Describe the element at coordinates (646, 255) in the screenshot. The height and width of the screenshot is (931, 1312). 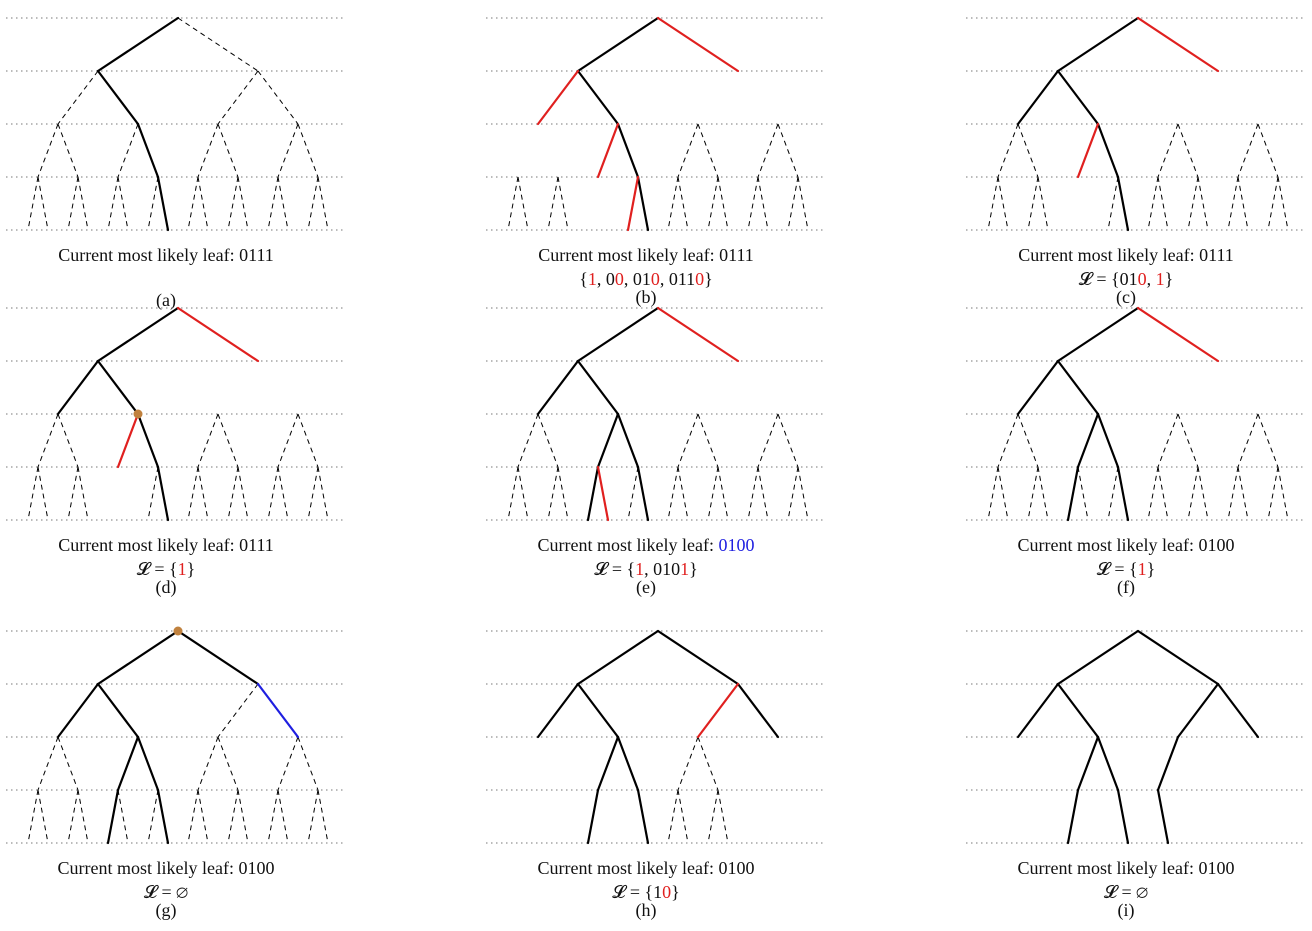
I see `caption-most-likely-leaf: Current most likely leaf: 0111` at that location.